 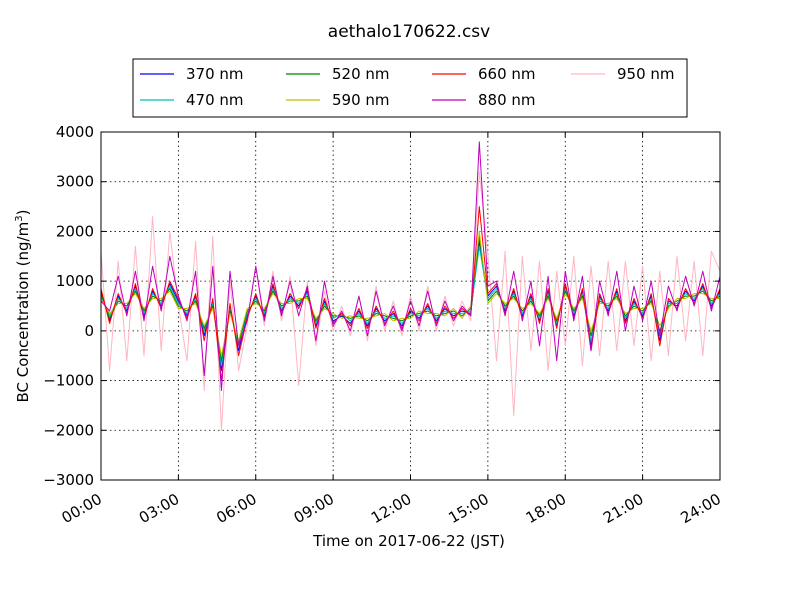 I want to click on y-axis-label: BC Concentration (ng/m3), so click(x=23, y=306).